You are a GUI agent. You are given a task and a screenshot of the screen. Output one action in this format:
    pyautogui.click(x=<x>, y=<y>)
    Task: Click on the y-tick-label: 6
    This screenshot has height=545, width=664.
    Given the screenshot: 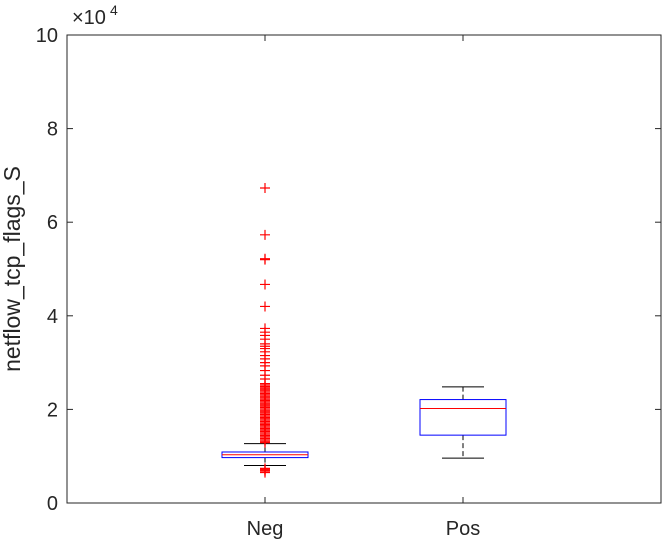 What is the action you would take?
    pyautogui.click(x=52, y=223)
    